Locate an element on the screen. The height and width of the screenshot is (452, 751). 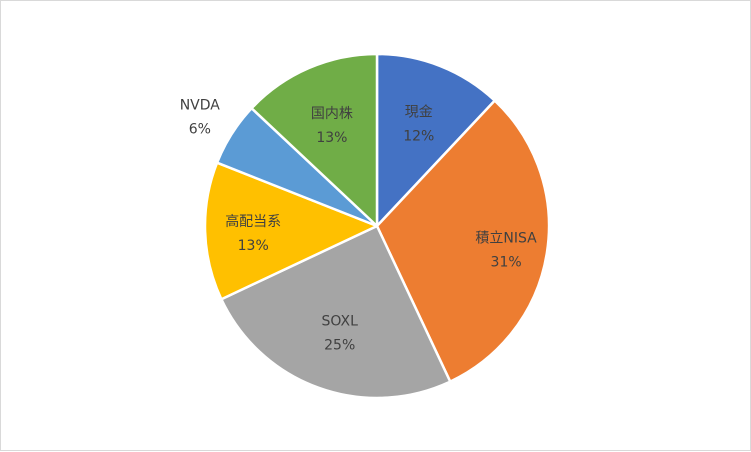
slice-label: 積立NISA is located at coordinates (506, 238).